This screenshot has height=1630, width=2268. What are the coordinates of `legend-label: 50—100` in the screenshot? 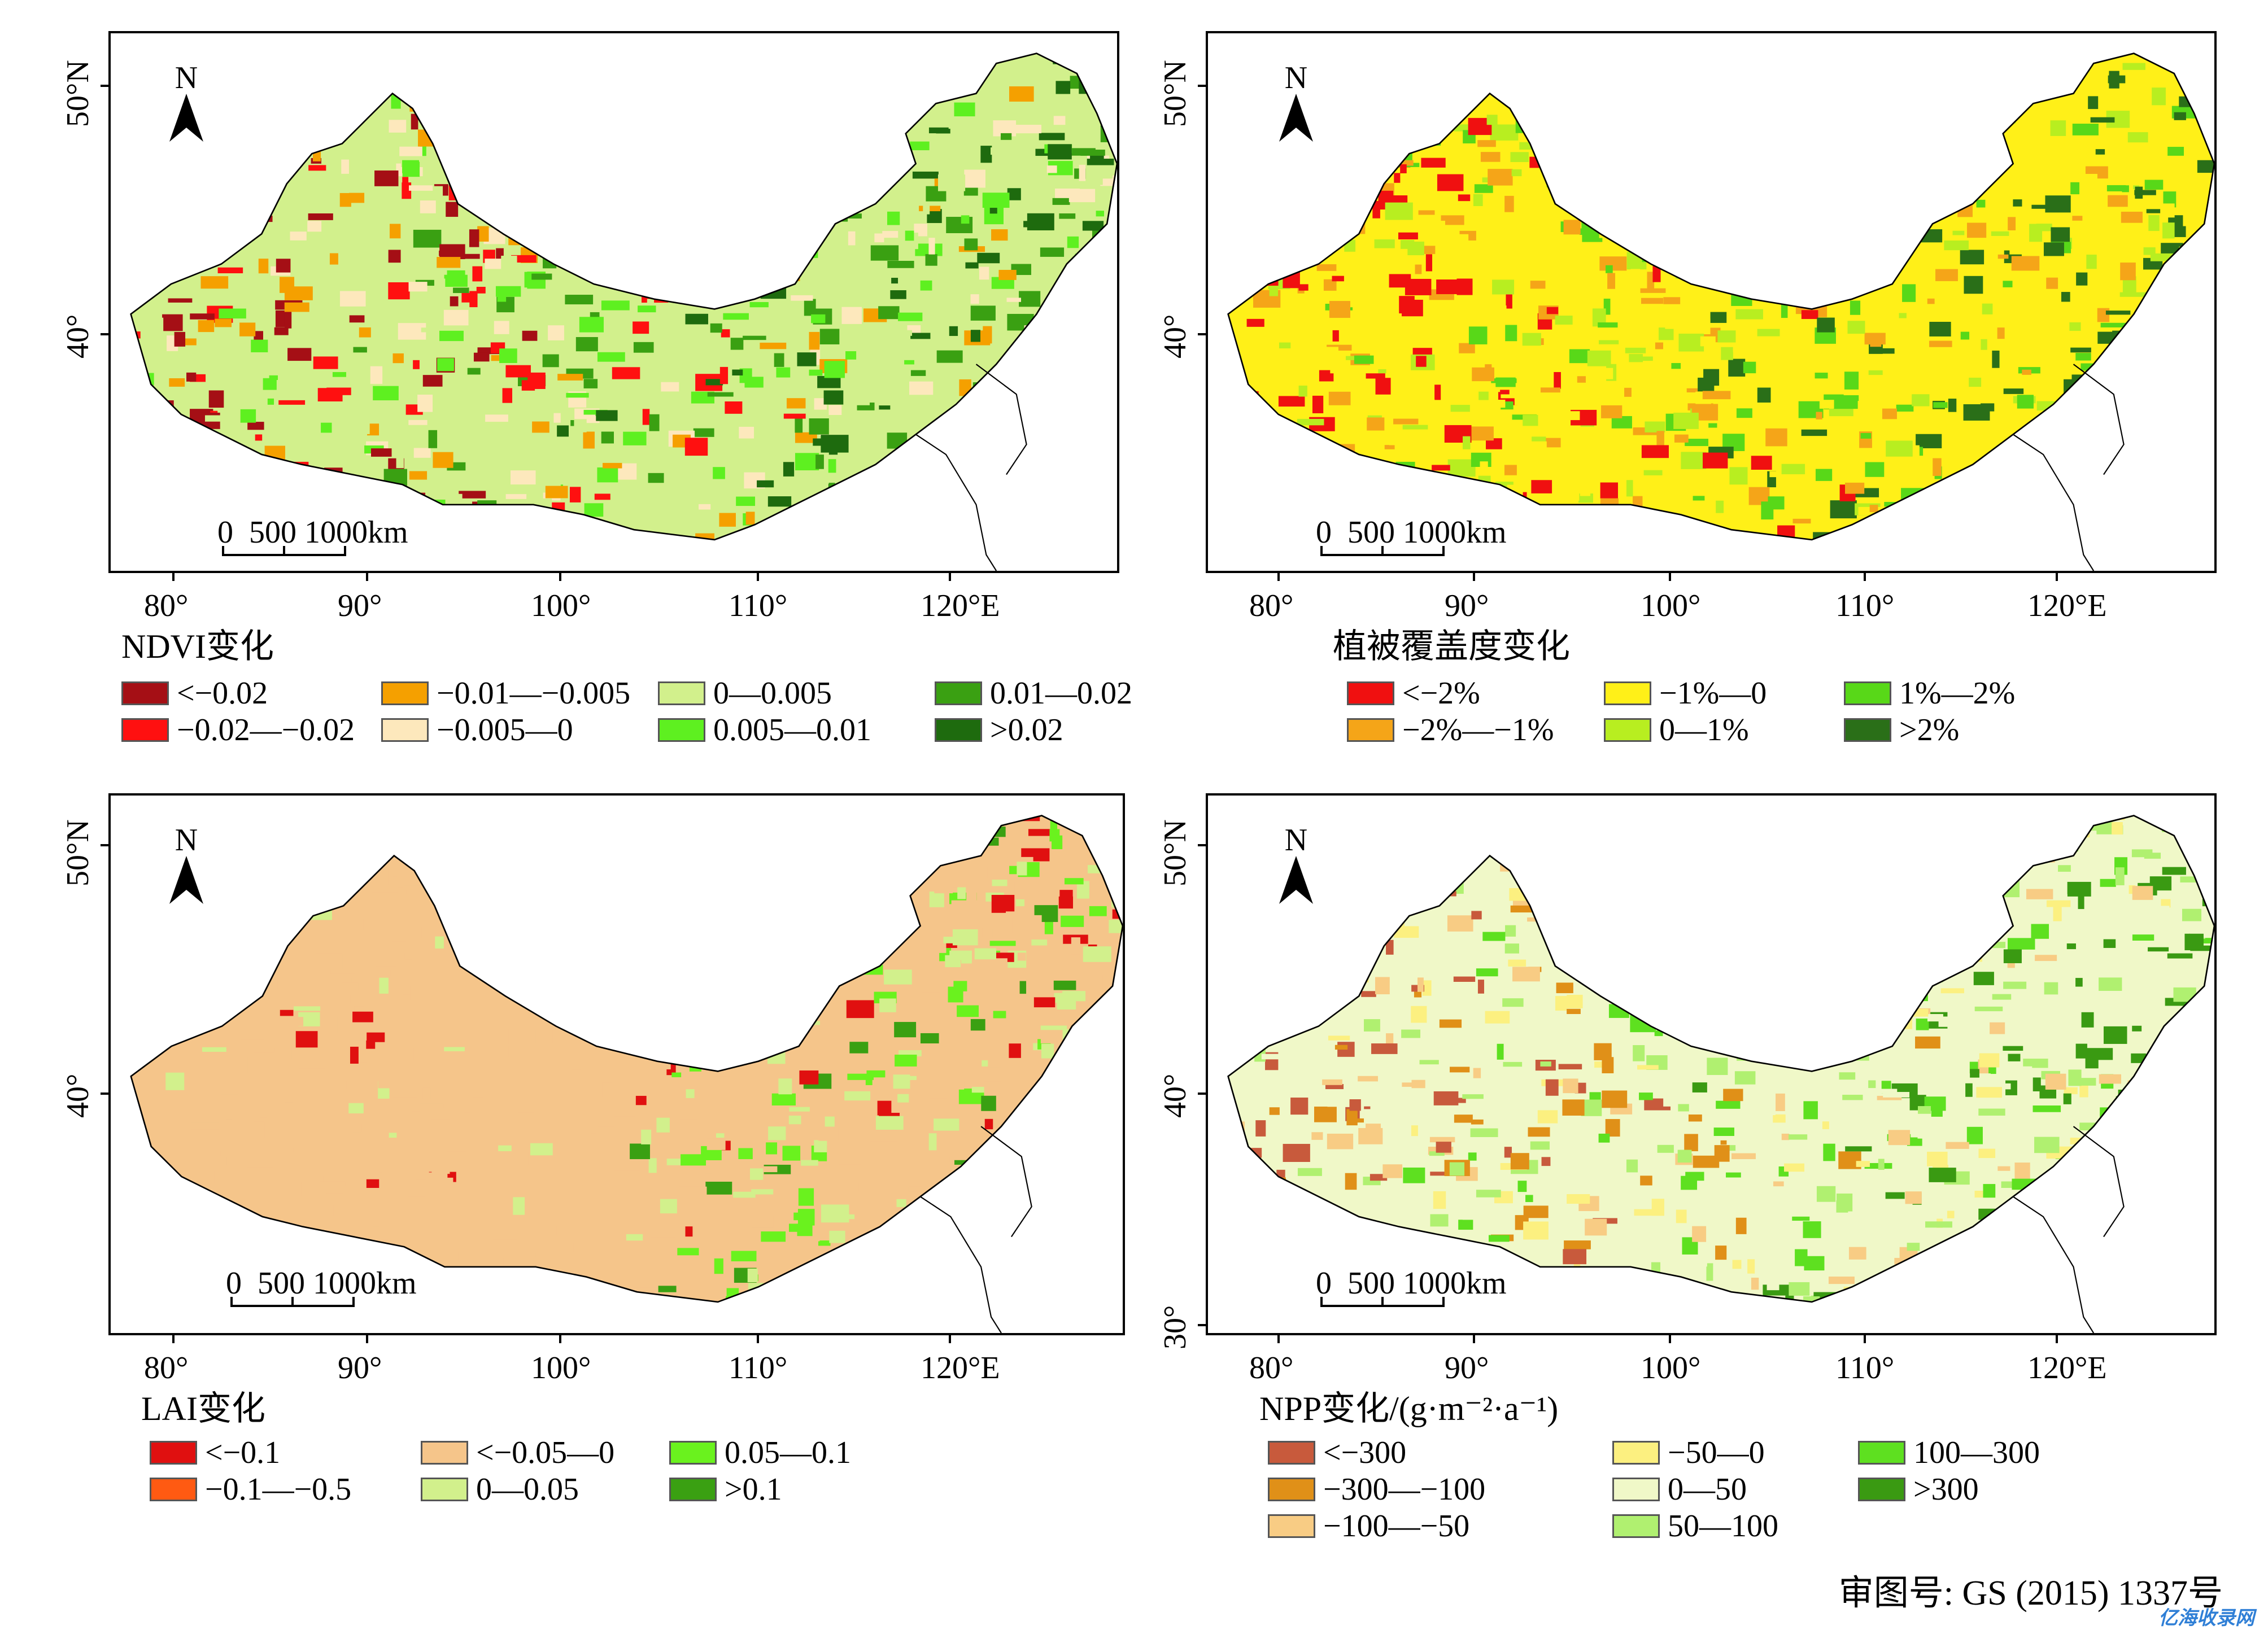 It's located at (1723, 1526).